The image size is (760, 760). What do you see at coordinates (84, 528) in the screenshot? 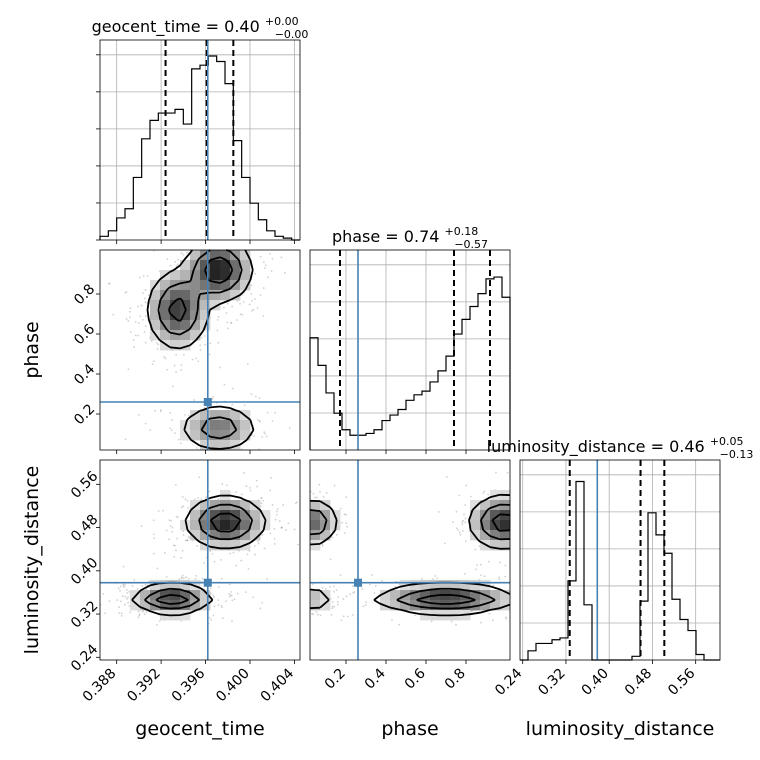
I see `y-tick-label: 0.48` at bounding box center [84, 528].